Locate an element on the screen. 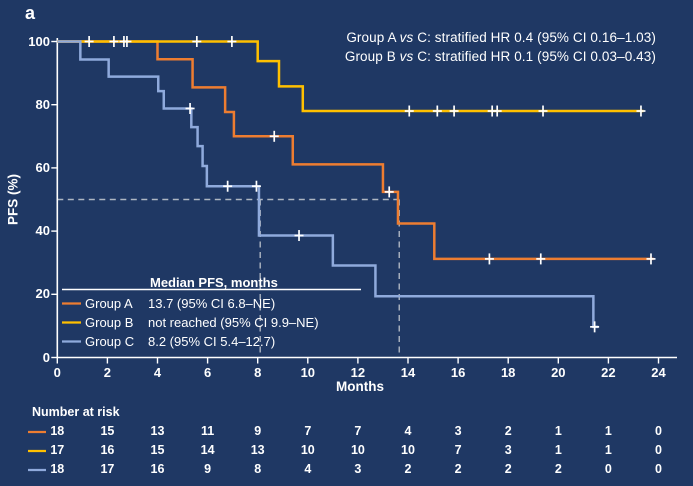 The image size is (693, 486). x-tick-label: 4 is located at coordinates (157, 372).